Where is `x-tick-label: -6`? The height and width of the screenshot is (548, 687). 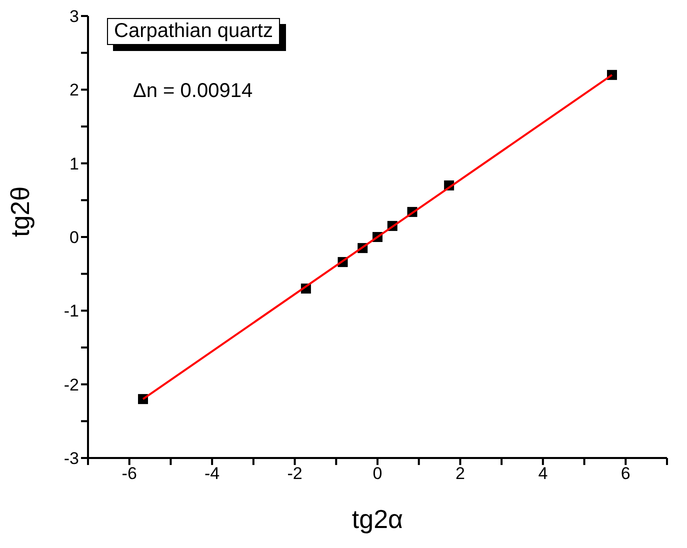 x-tick-label: -6 is located at coordinates (129, 474).